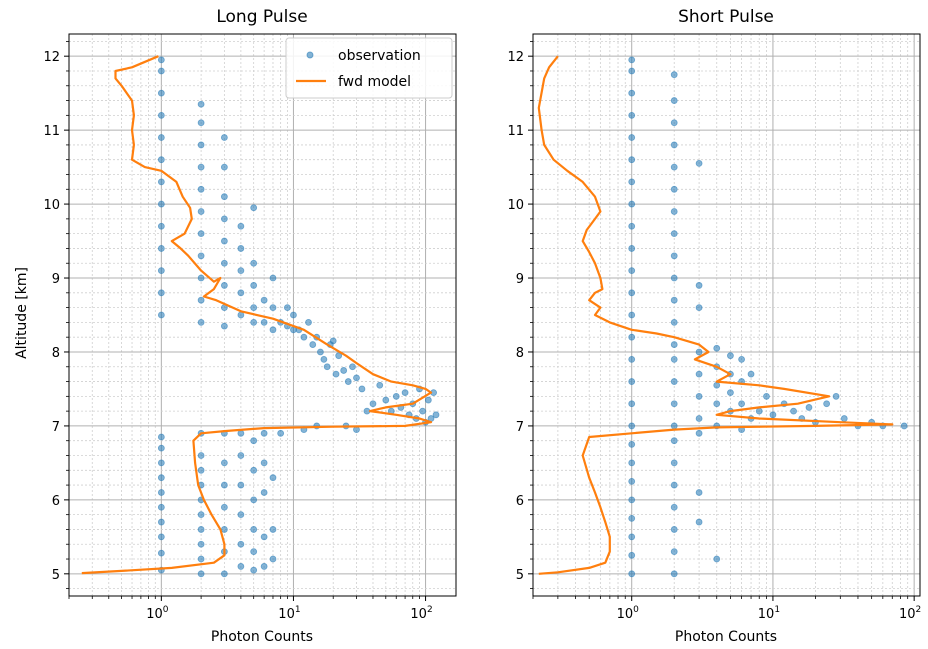 The width and height of the screenshot is (928, 649). I want to click on y-tick-label: 12, so click(51, 57).